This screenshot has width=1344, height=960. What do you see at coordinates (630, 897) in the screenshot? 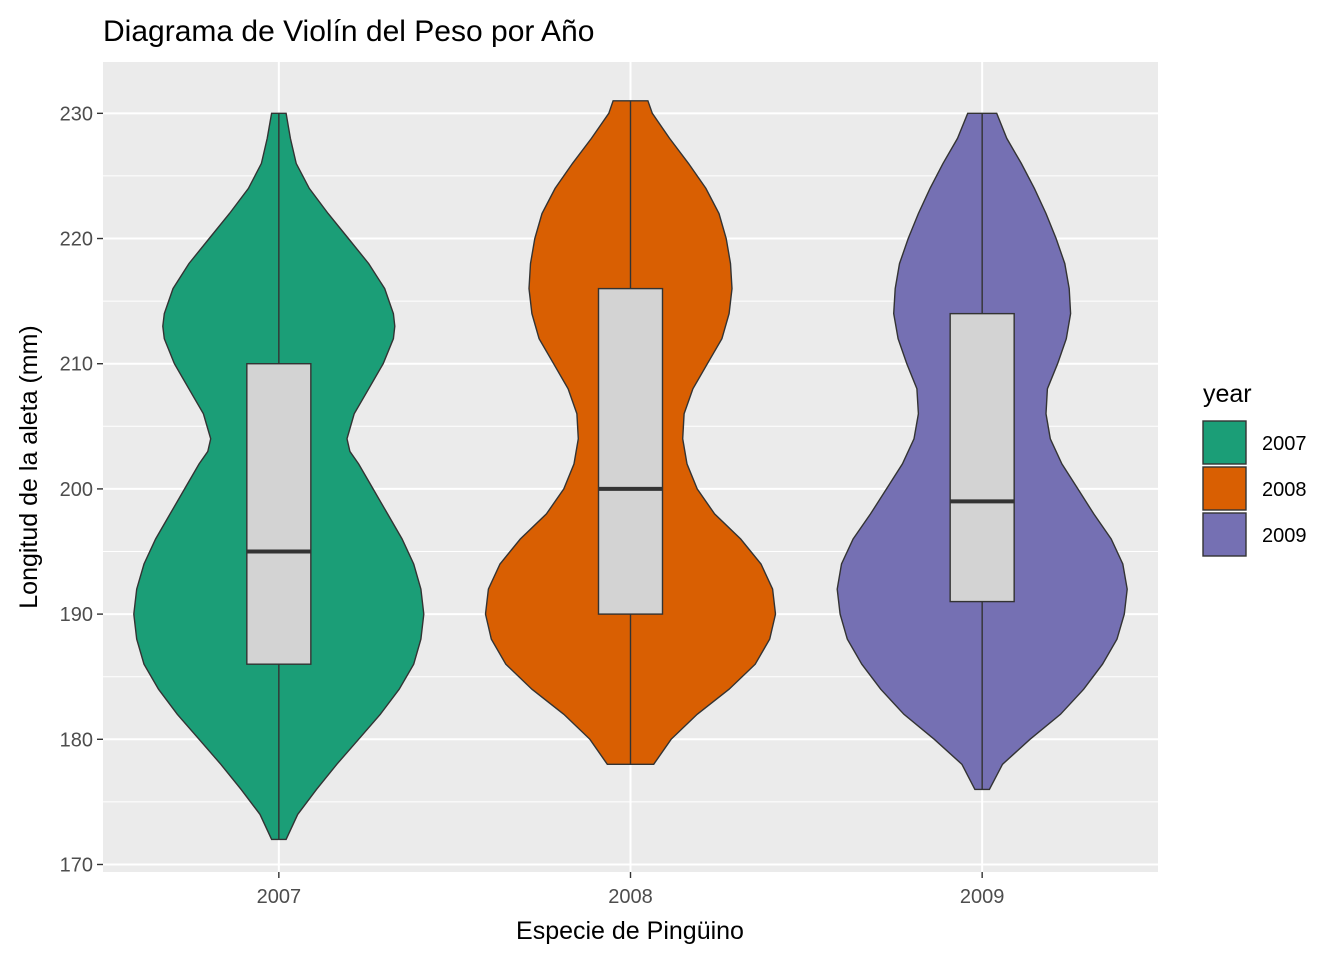
I see `x-tick-label: 2008` at bounding box center [630, 897].